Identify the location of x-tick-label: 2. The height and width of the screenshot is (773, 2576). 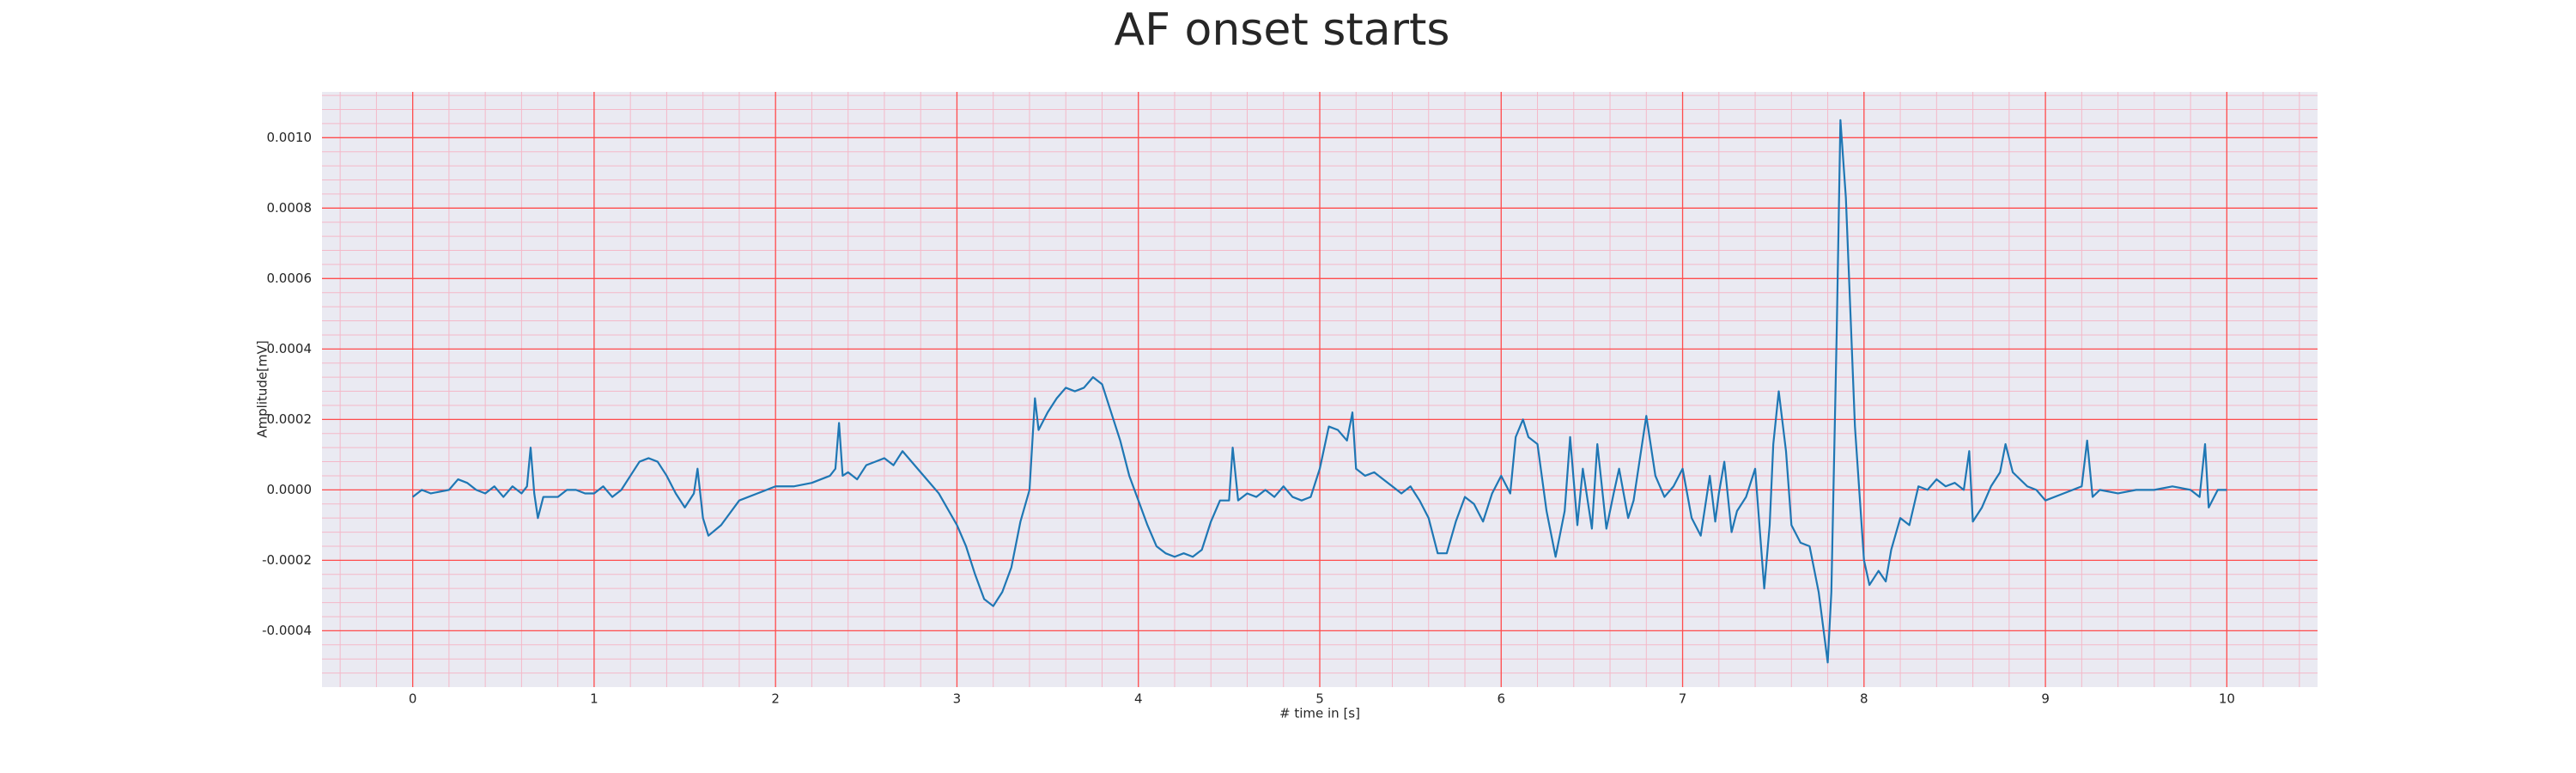
(775, 699).